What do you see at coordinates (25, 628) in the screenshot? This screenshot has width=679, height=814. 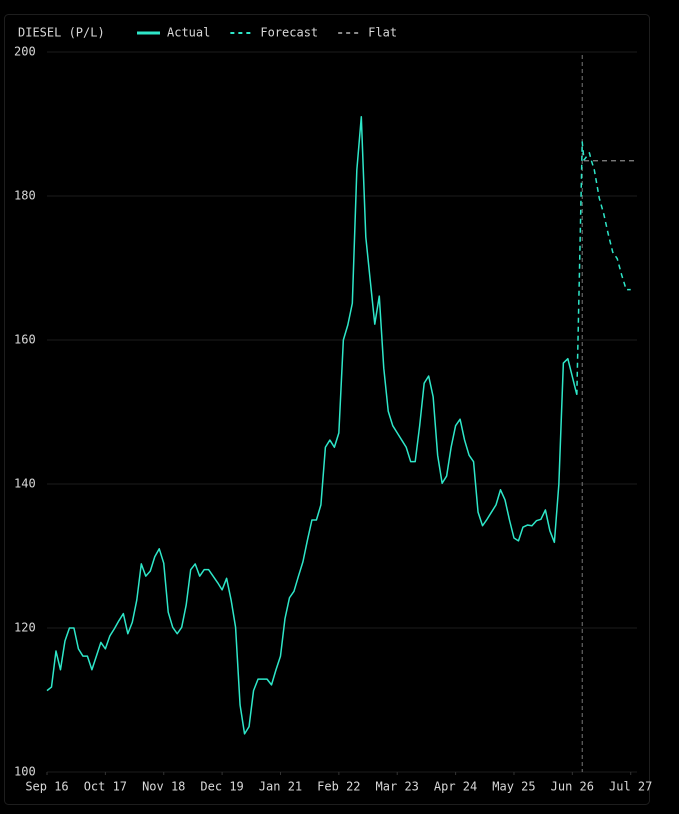 I see `y-tick-label: 120` at bounding box center [25, 628].